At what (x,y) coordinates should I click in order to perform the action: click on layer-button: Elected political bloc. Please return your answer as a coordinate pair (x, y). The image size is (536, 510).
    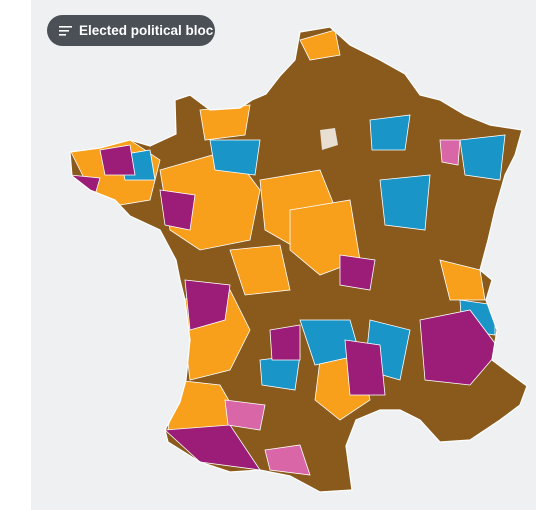
    Looking at the image, I should click on (131, 30).